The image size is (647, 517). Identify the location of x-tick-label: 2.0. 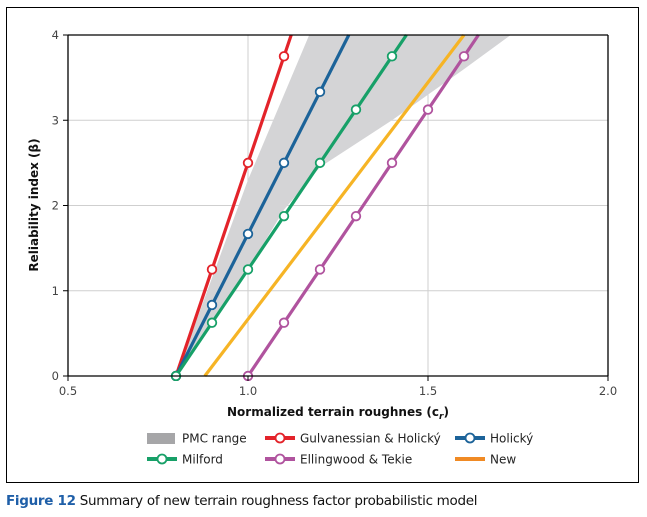
(608, 391).